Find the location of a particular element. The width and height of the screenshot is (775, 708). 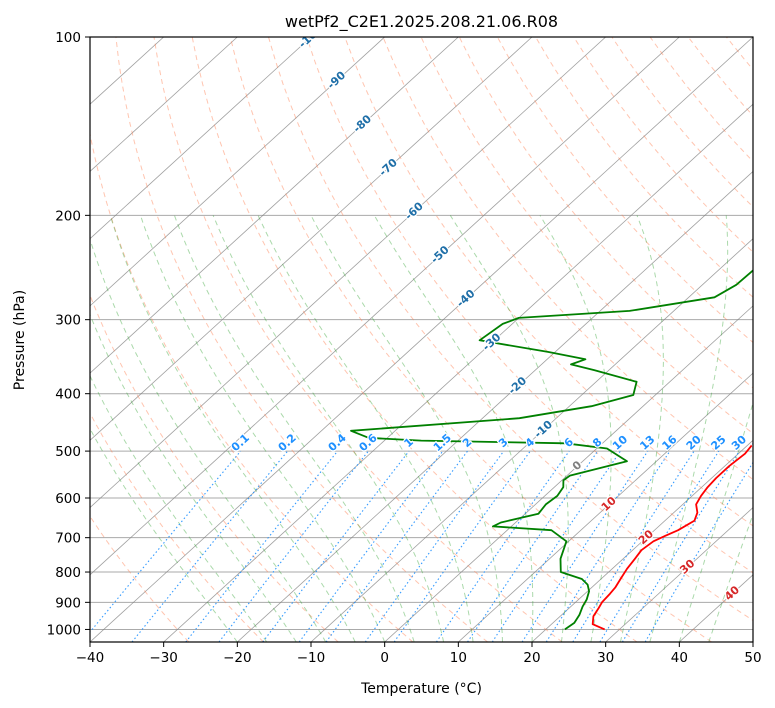

y-tick-label: 400 is located at coordinates (68, 395).